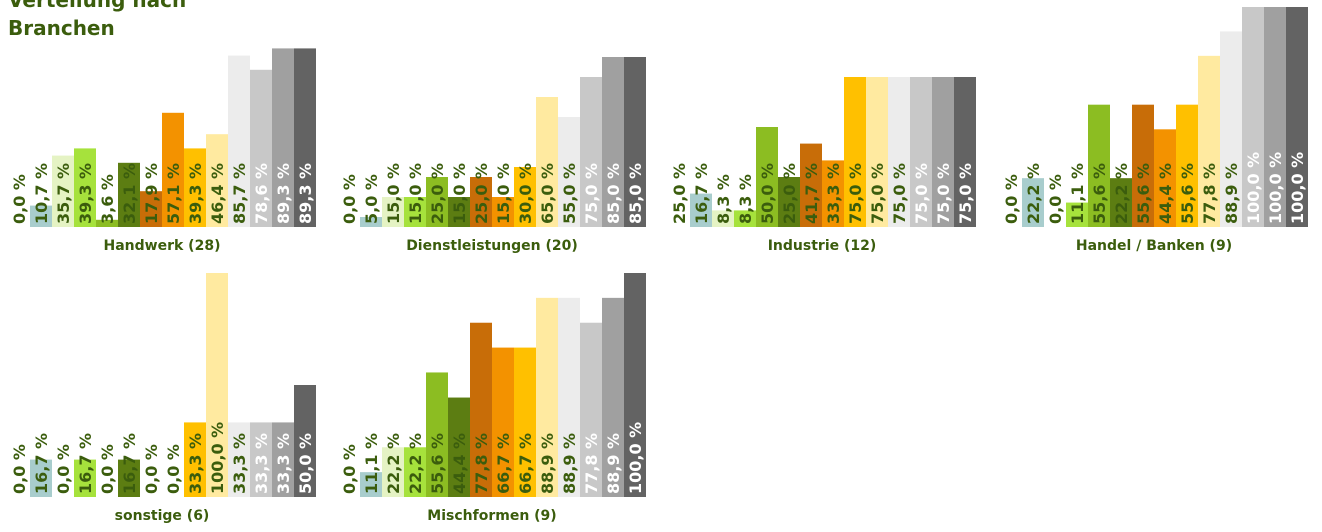 This screenshot has width=1322, height=532. Describe the element at coordinates (569, 193) in the screenshot. I see `data-label: 55,0 %` at that location.